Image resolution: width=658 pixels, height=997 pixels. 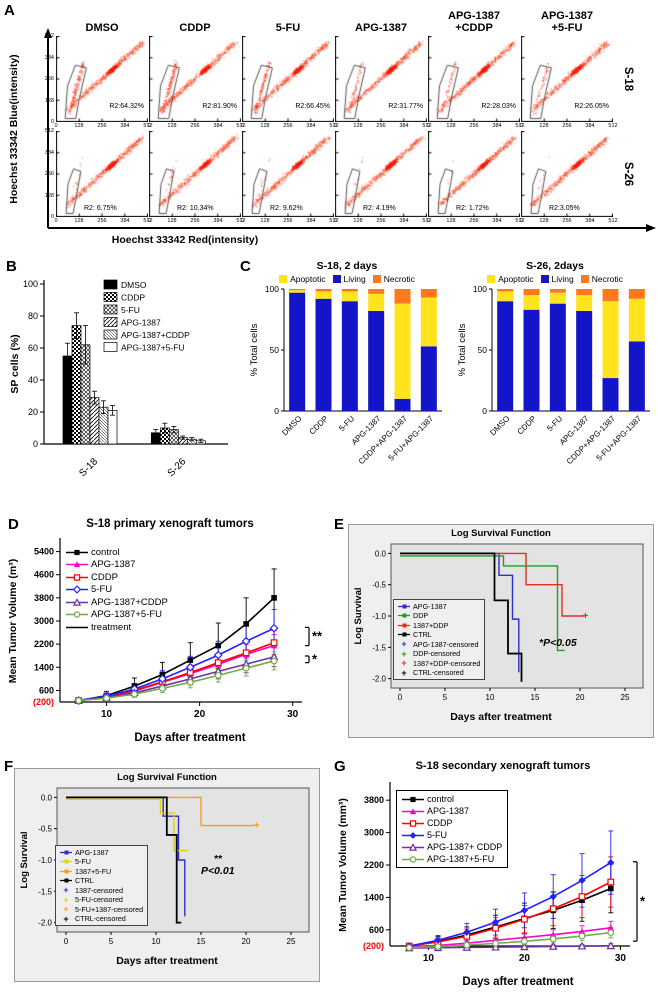 What do you see at coordinates (402, 296) in the screenshot?
I see `stack-CDDP+APG-1387-Necrotic` at bounding box center [402, 296].